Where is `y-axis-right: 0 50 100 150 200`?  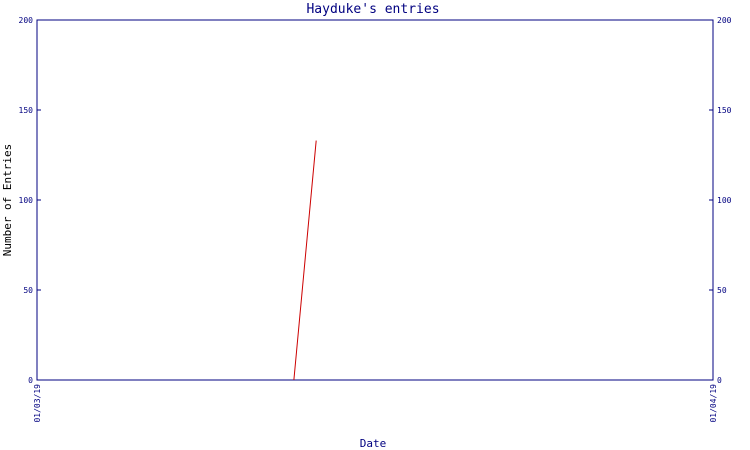 y-axis-right: 0 50 100 150 200 is located at coordinates (720, 200).